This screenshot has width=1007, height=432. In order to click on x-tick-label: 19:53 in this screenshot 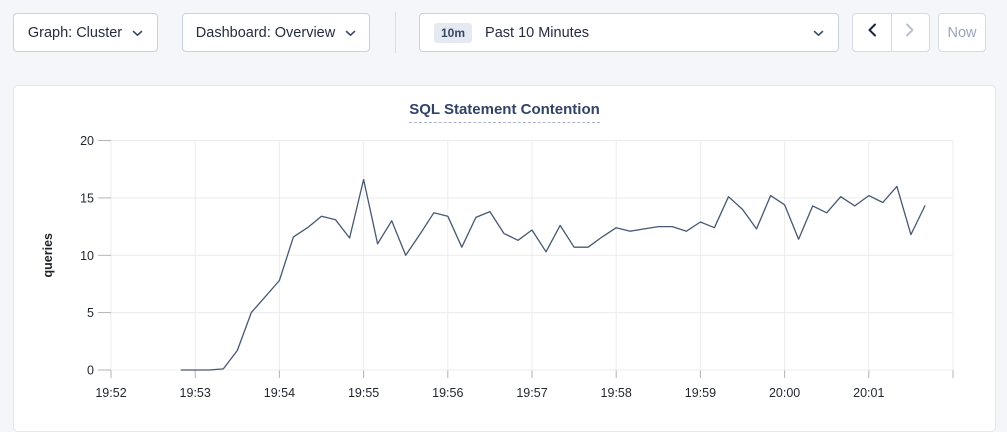, I will do `click(195, 393)`.